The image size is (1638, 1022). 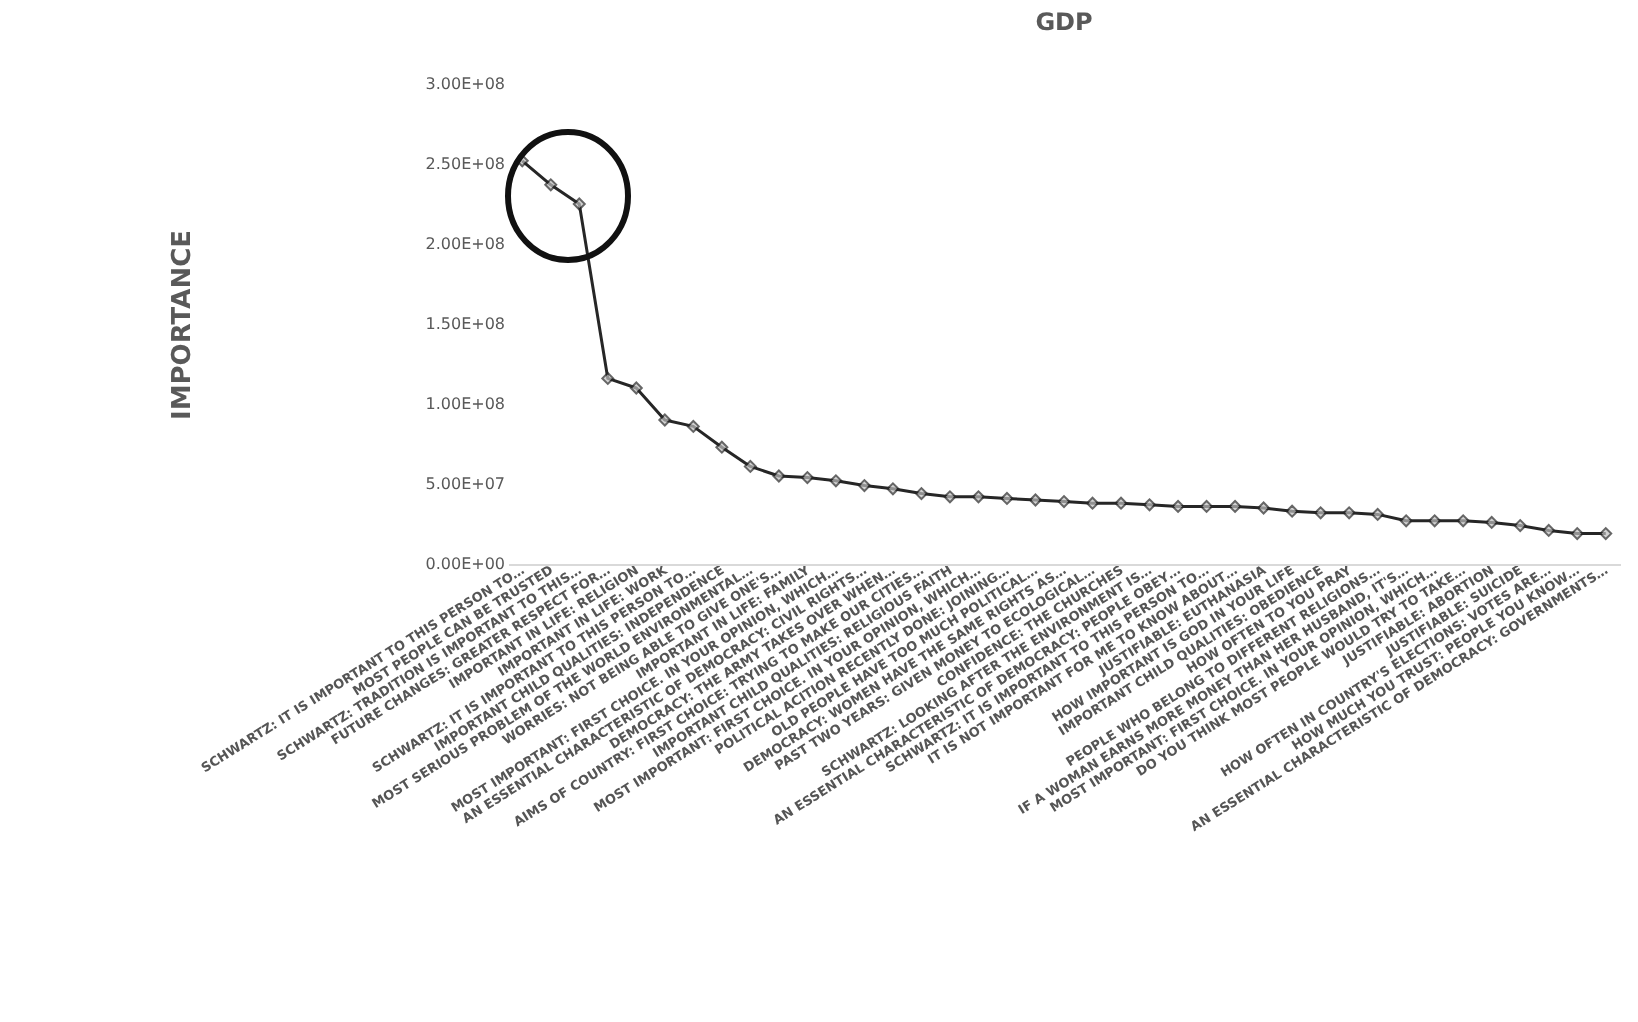 What do you see at coordinates (465, 324) in the screenshot?
I see `y-tick-label: 1.50E+08` at bounding box center [465, 324].